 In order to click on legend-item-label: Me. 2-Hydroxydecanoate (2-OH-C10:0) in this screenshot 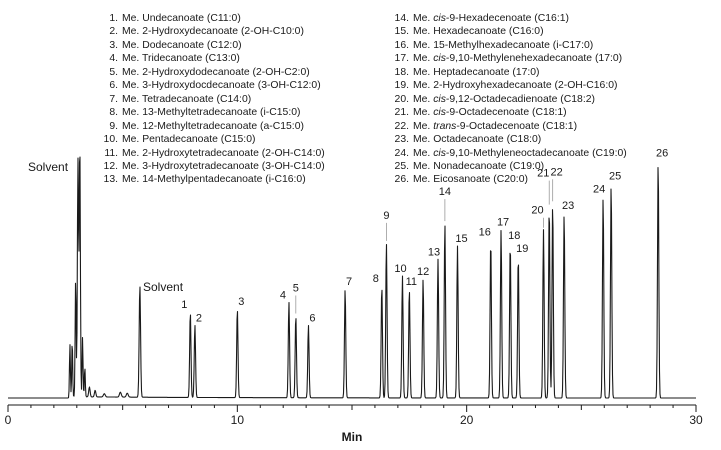, I will do `click(213, 32)`.